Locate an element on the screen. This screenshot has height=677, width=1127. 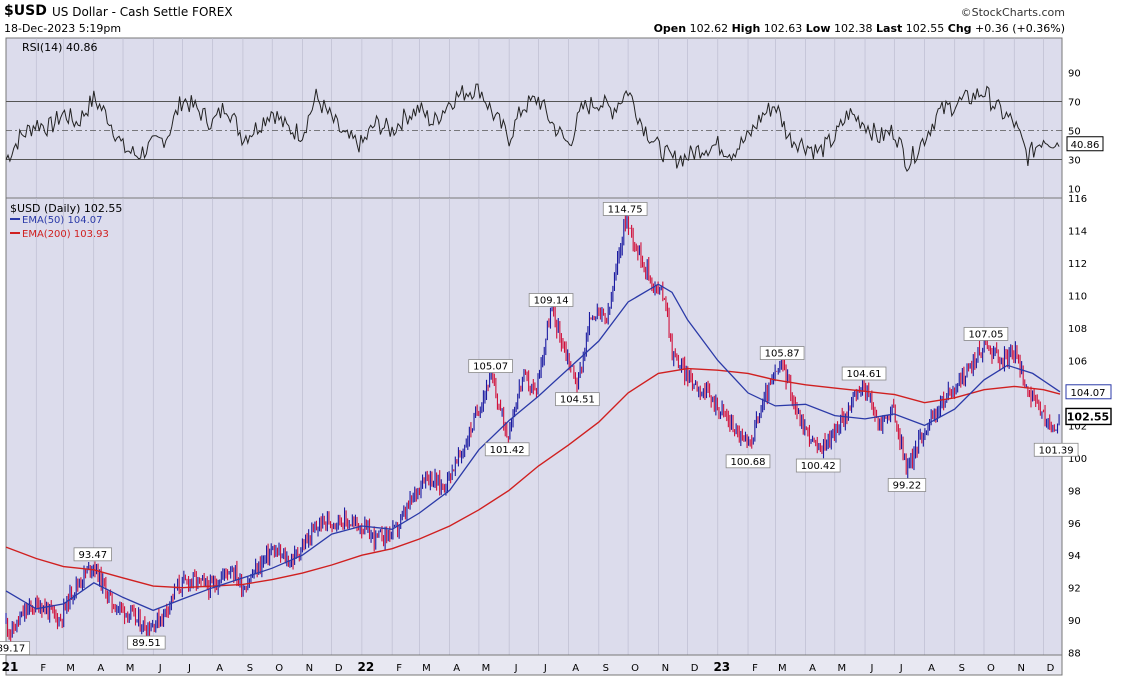
price-tick-label: 102 is located at coordinates (1077, 426).